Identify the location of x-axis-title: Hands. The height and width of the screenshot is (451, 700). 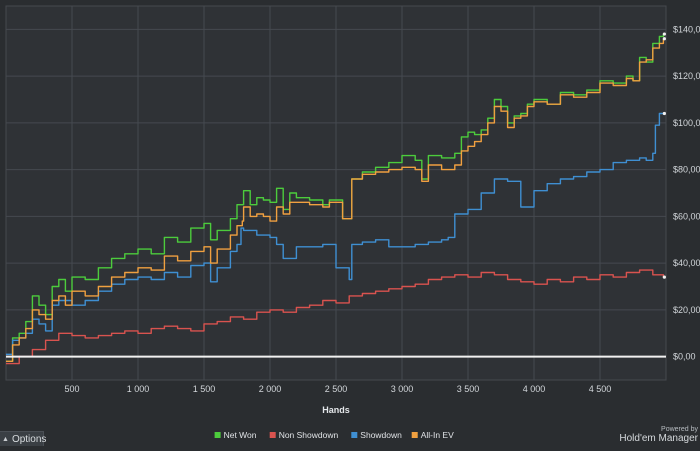
(336, 410).